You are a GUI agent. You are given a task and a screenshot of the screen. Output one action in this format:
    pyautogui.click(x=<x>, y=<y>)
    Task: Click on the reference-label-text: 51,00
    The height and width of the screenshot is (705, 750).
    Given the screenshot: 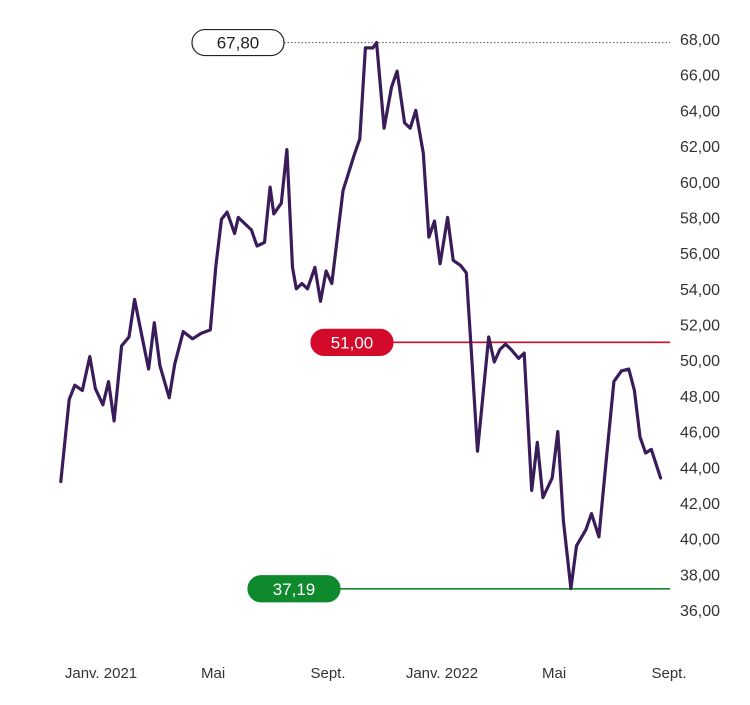 What is the action you would take?
    pyautogui.click(x=352, y=342)
    